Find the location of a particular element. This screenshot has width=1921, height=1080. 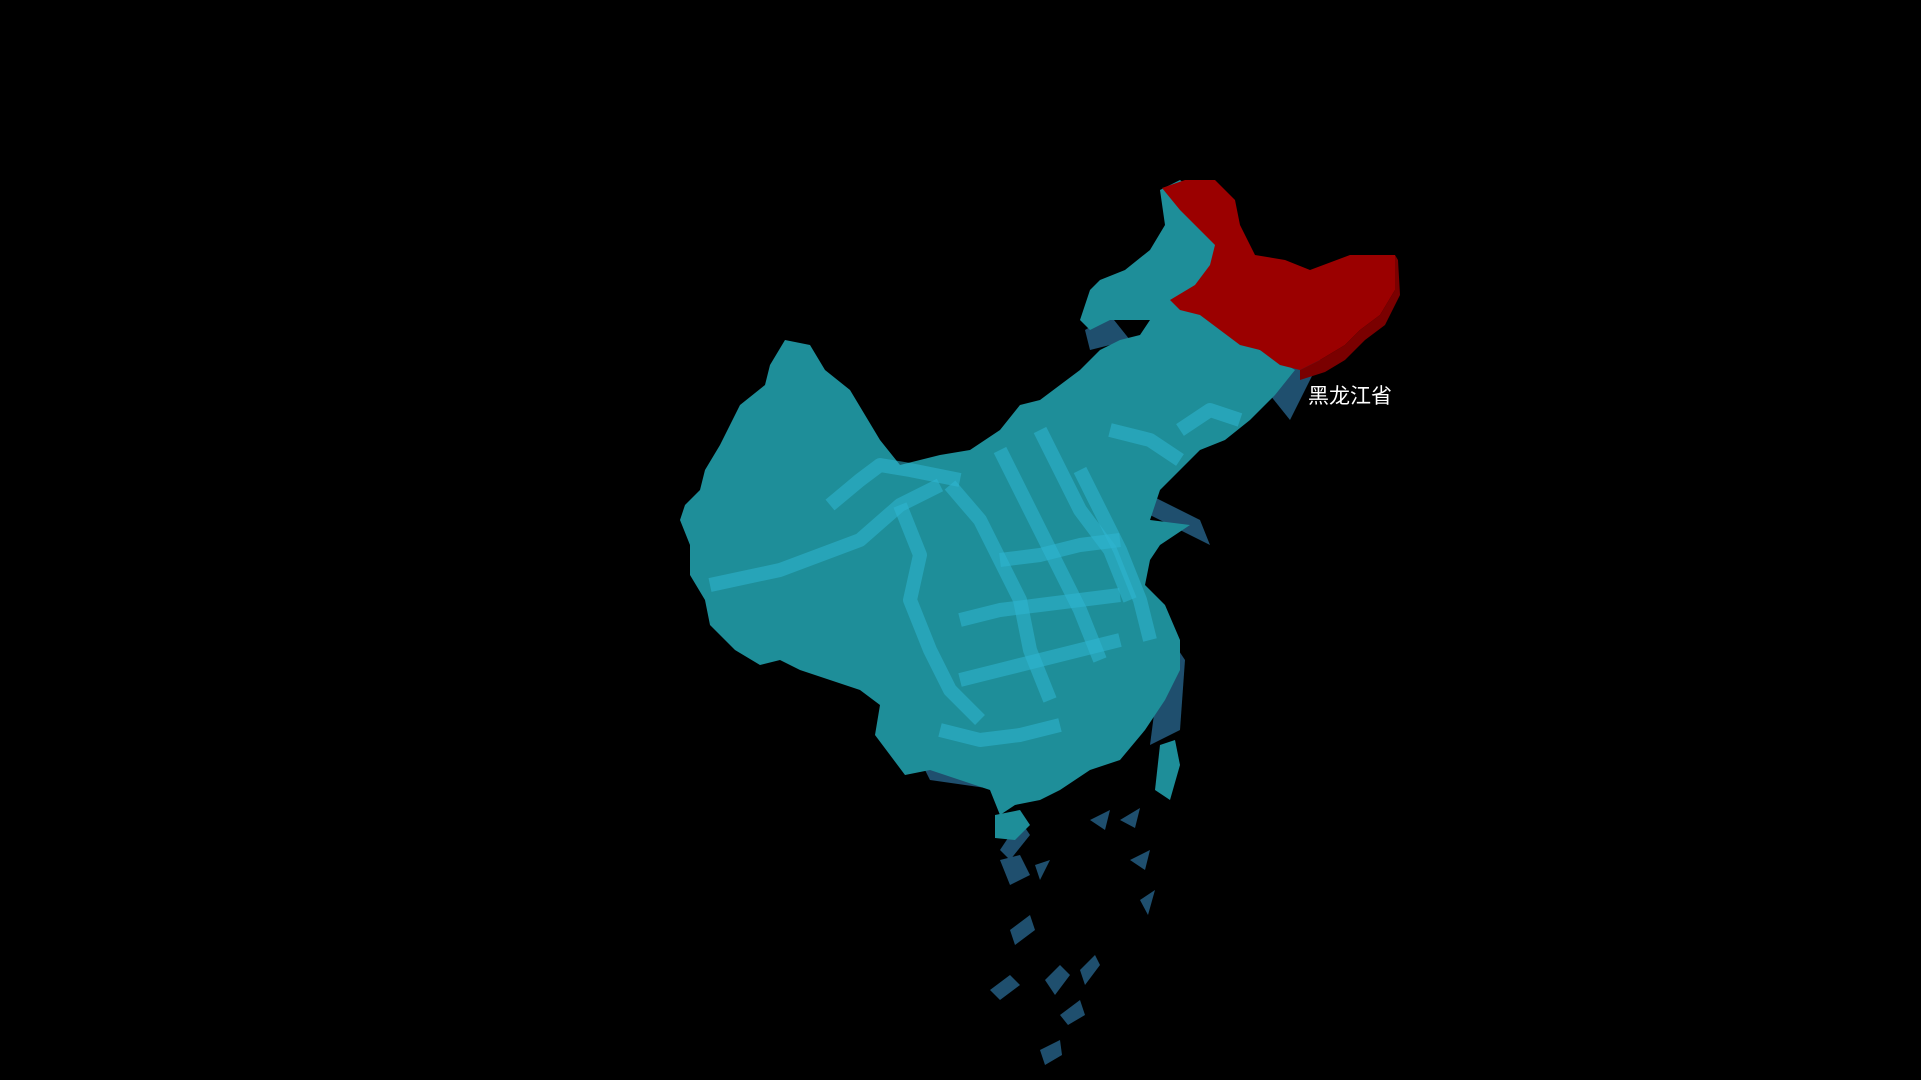

taiwan-island is located at coordinates (1167, 770).